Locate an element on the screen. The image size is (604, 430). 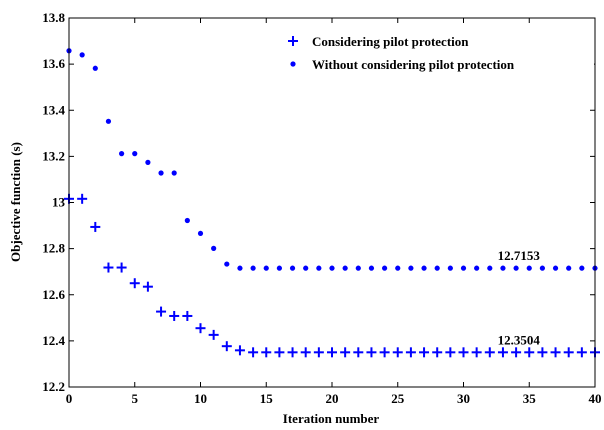
y-tick-label: 13.8 is located at coordinates (53, 17).